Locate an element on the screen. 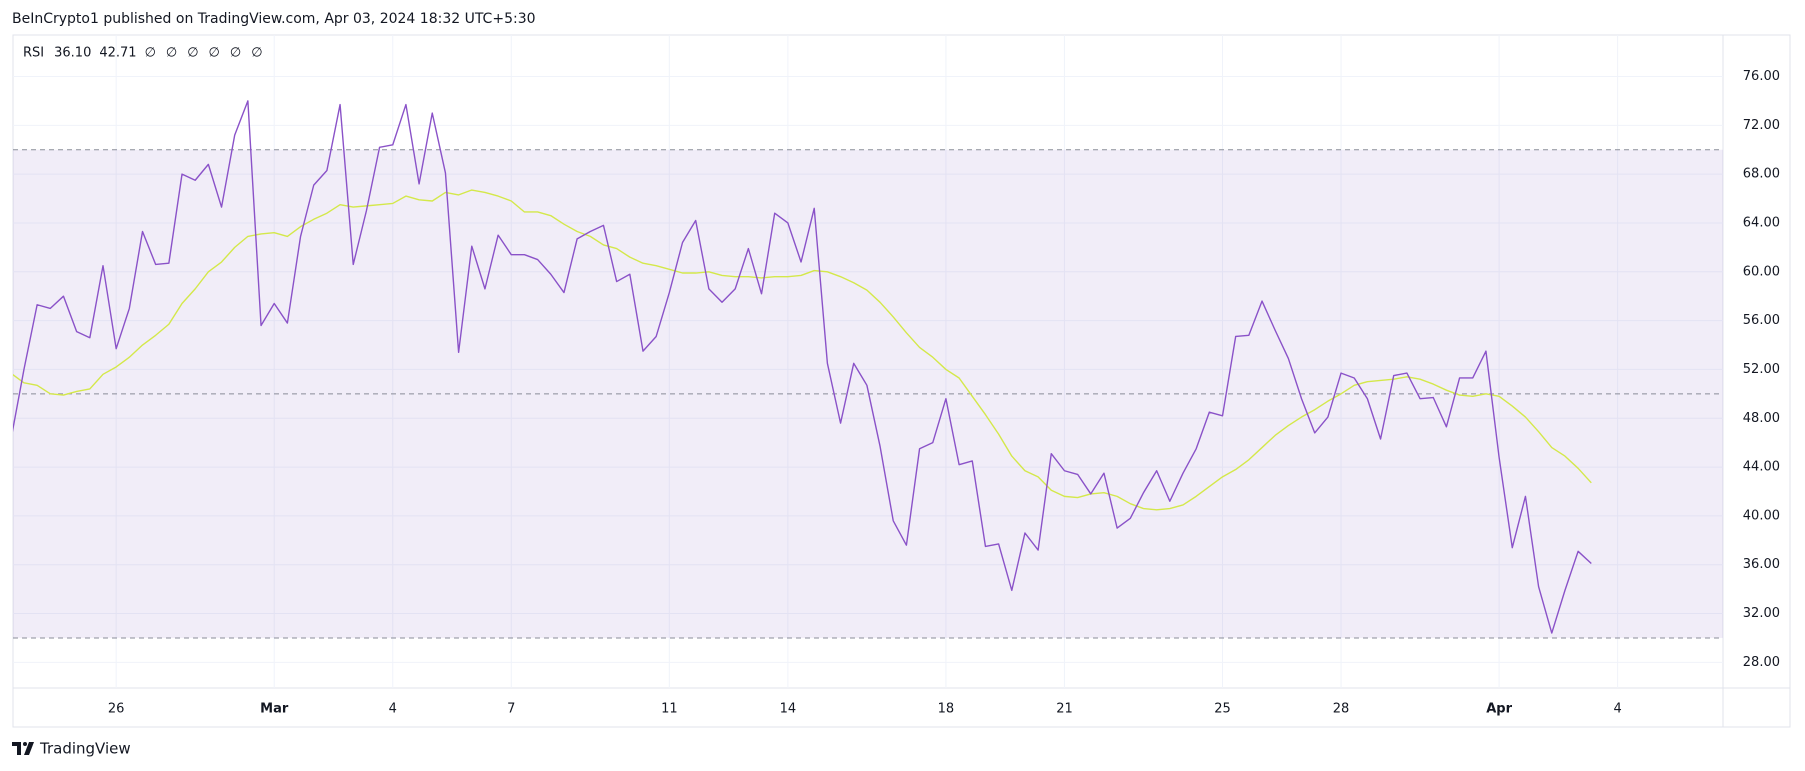  x-tick-label: 18 is located at coordinates (946, 709).